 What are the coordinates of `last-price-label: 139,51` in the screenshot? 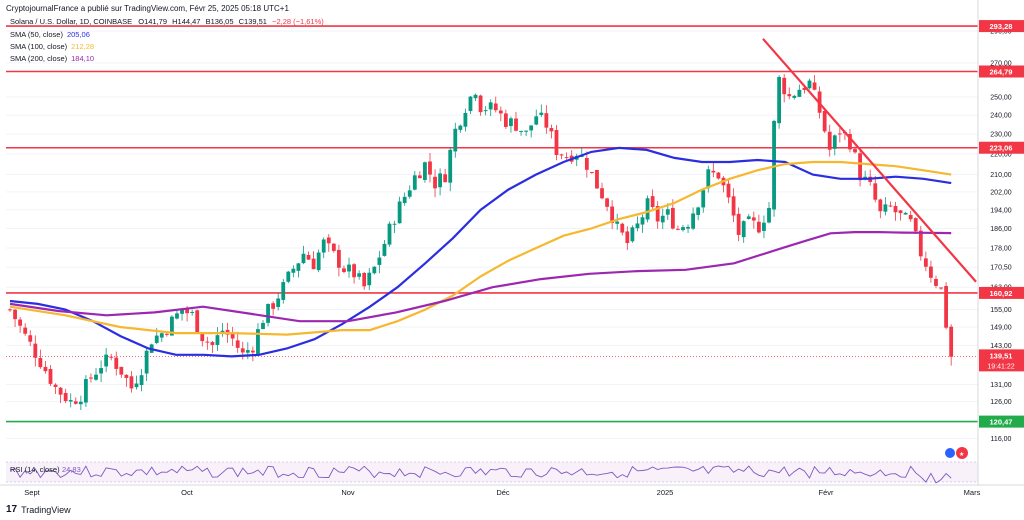 It's located at (1001, 355).